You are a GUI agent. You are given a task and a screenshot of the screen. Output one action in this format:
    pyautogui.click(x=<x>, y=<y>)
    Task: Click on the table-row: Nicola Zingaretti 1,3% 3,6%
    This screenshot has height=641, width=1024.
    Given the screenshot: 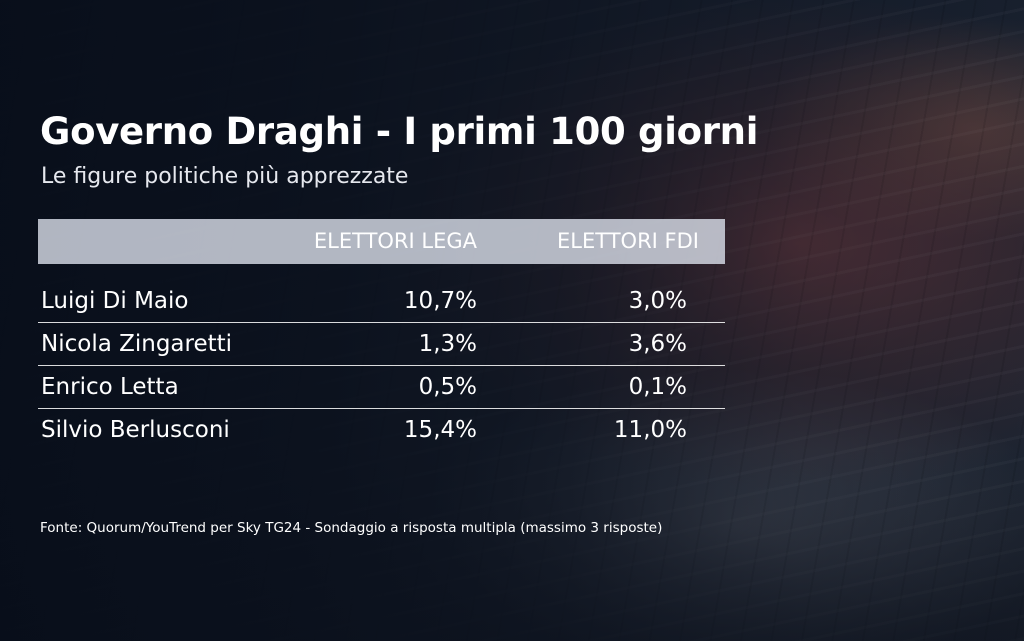 What is the action you would take?
    pyautogui.click(x=381, y=344)
    